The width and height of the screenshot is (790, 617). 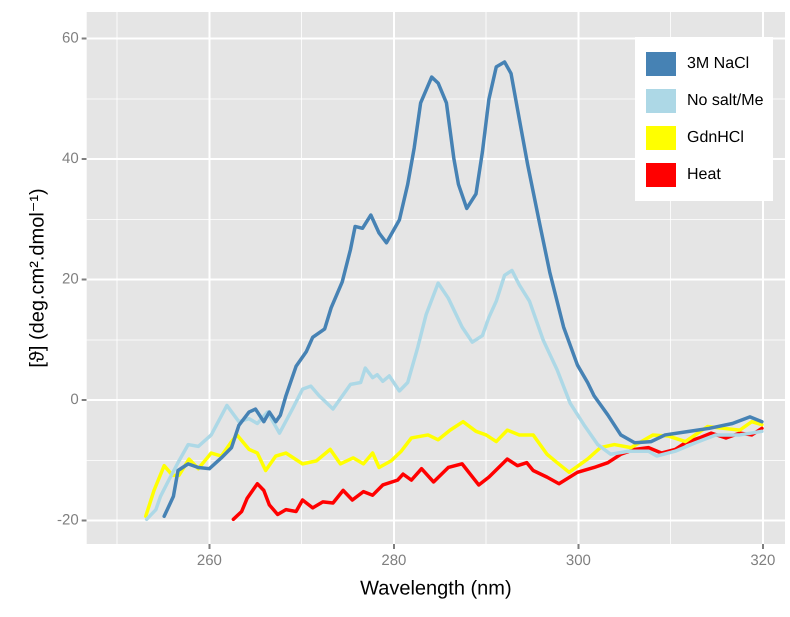 I want to click on y-tick-label: 60, so click(x=70, y=38).